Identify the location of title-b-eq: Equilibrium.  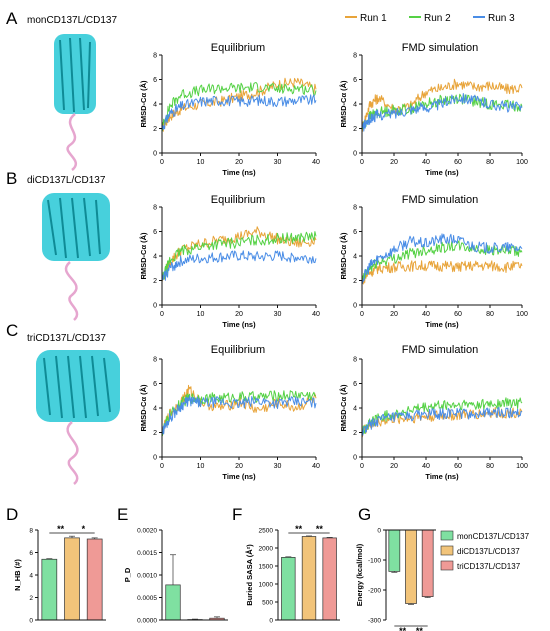
(238, 200).